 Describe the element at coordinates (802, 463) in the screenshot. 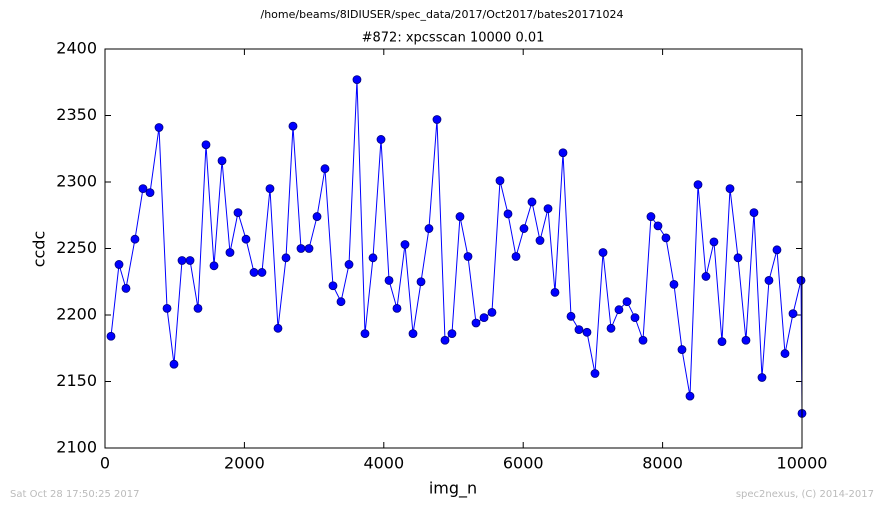

I see `x-tick-label: 10000` at that location.